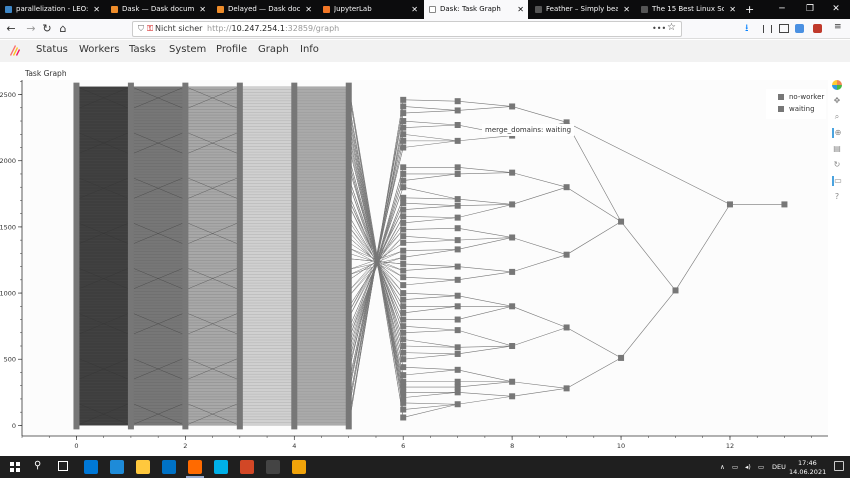  Describe the element at coordinates (802, 109) in the screenshot. I see `legend-label: waiting` at that location.